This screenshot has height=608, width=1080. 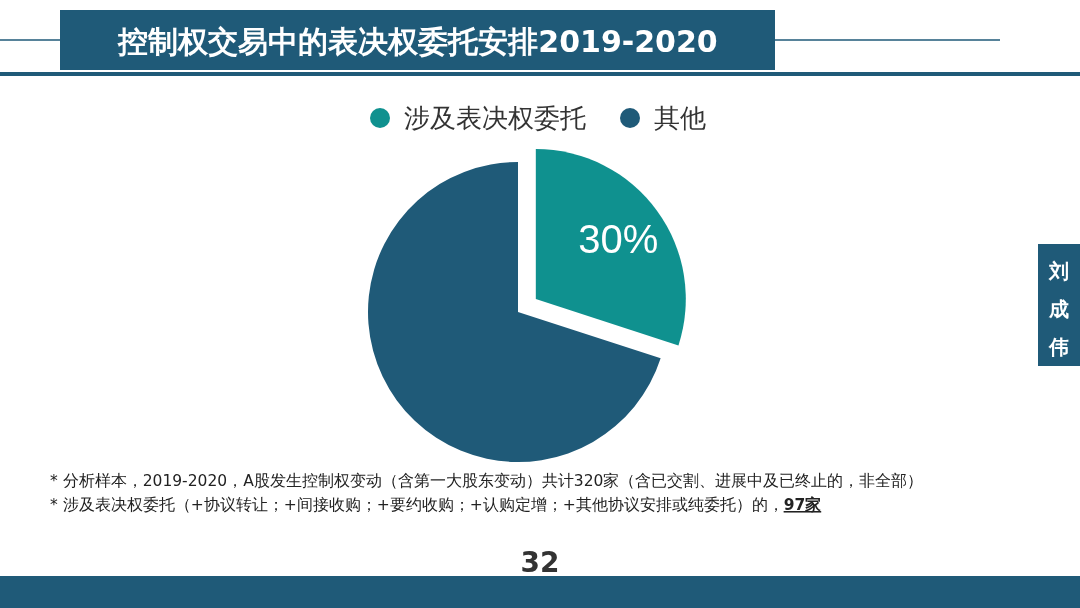 I want to click on text: * 分析样本，2019-2020，A股发生控制权变动（含第一大股东变动）共计320家（含已交割、进展中及已终止的，非全部）, so click(x=487, y=481).